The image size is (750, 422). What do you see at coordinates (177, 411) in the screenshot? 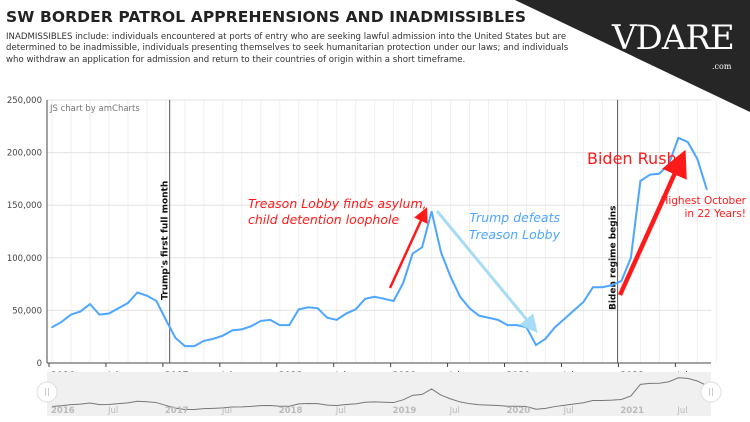
I see `navigator-tick-label: 2017` at bounding box center [177, 411].